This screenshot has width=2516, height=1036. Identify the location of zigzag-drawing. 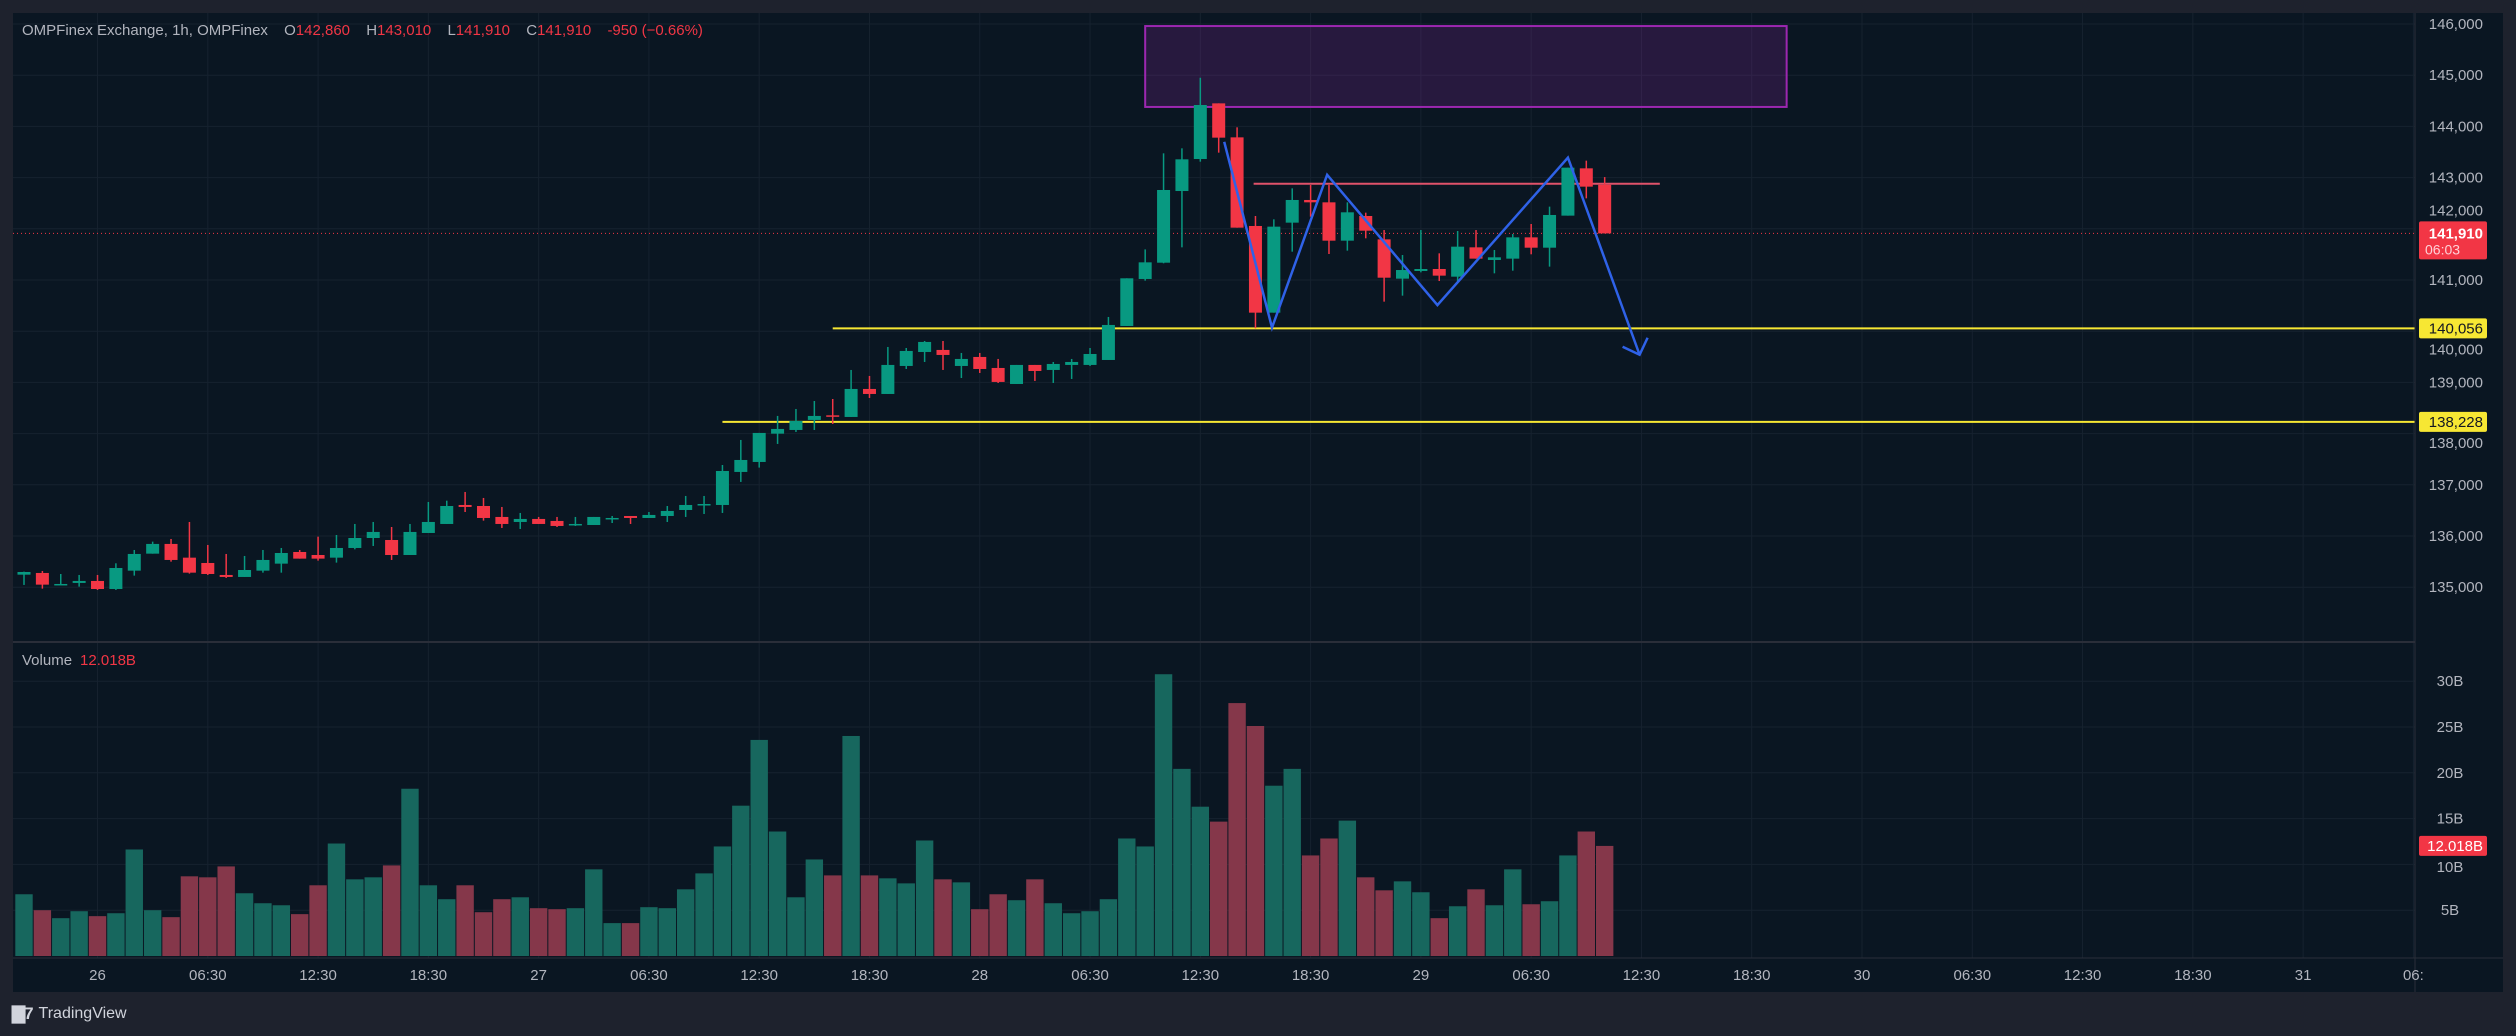
(1436, 249).